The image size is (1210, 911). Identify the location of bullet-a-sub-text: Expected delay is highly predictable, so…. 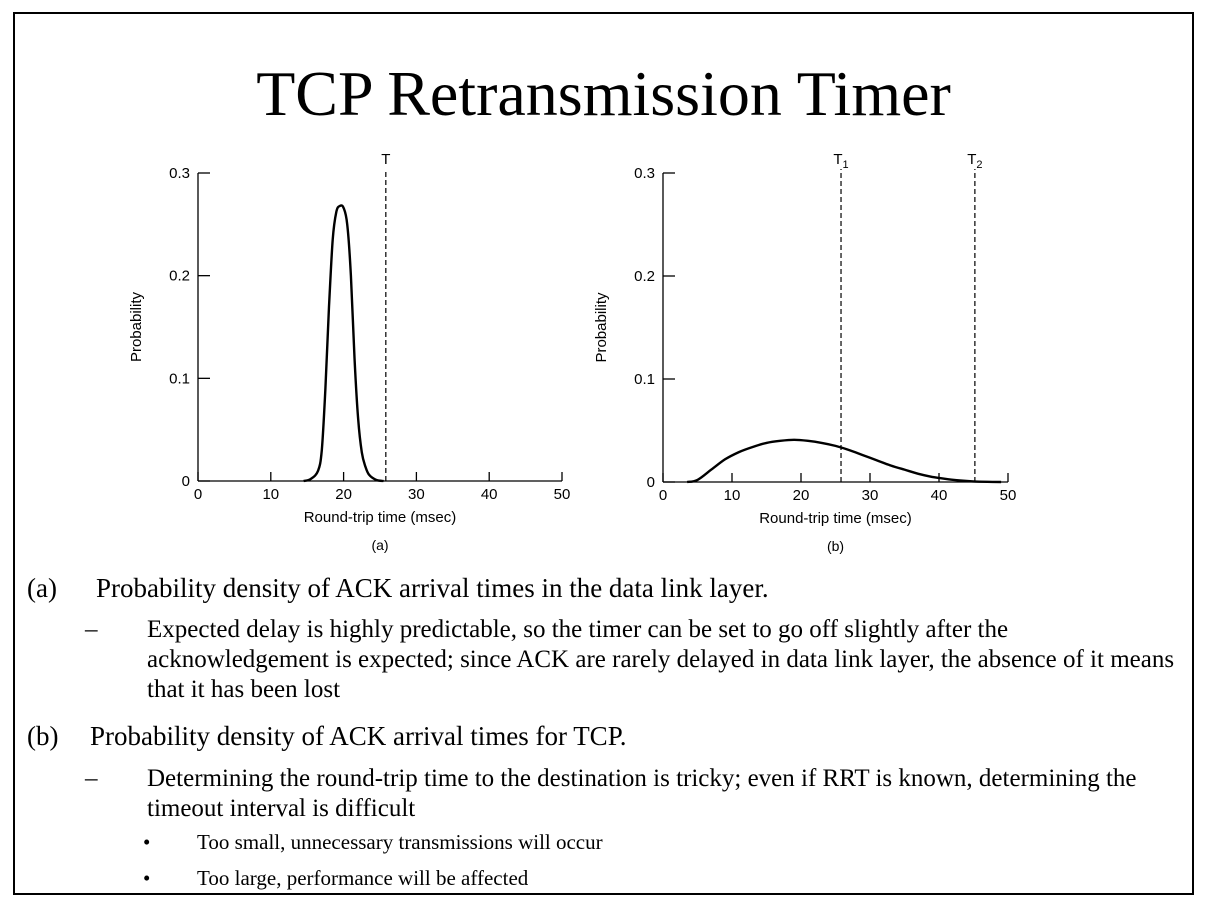
(661, 659).